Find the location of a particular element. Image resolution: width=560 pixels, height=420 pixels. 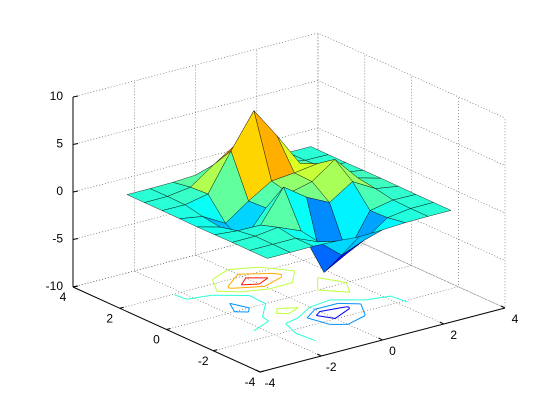

z-tick-label: 0 is located at coordinates (59, 191).